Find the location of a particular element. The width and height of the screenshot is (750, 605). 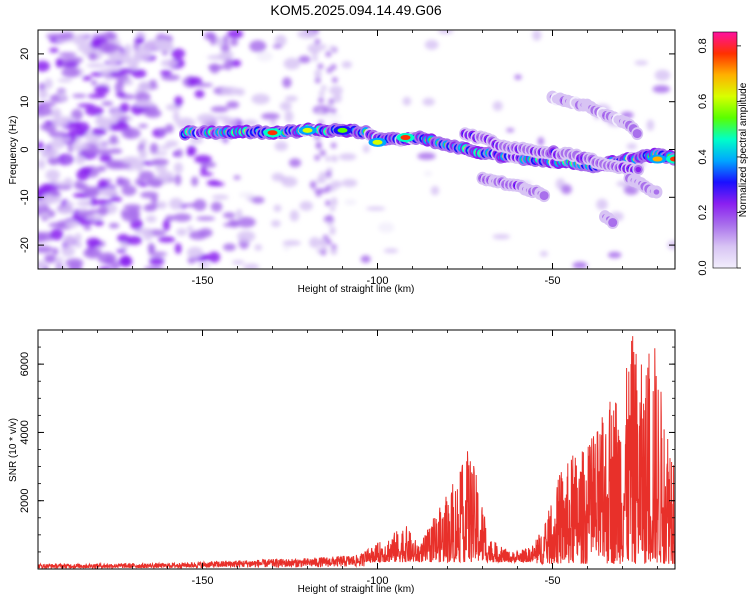

heatmap-peak is located at coordinates (272, 133).